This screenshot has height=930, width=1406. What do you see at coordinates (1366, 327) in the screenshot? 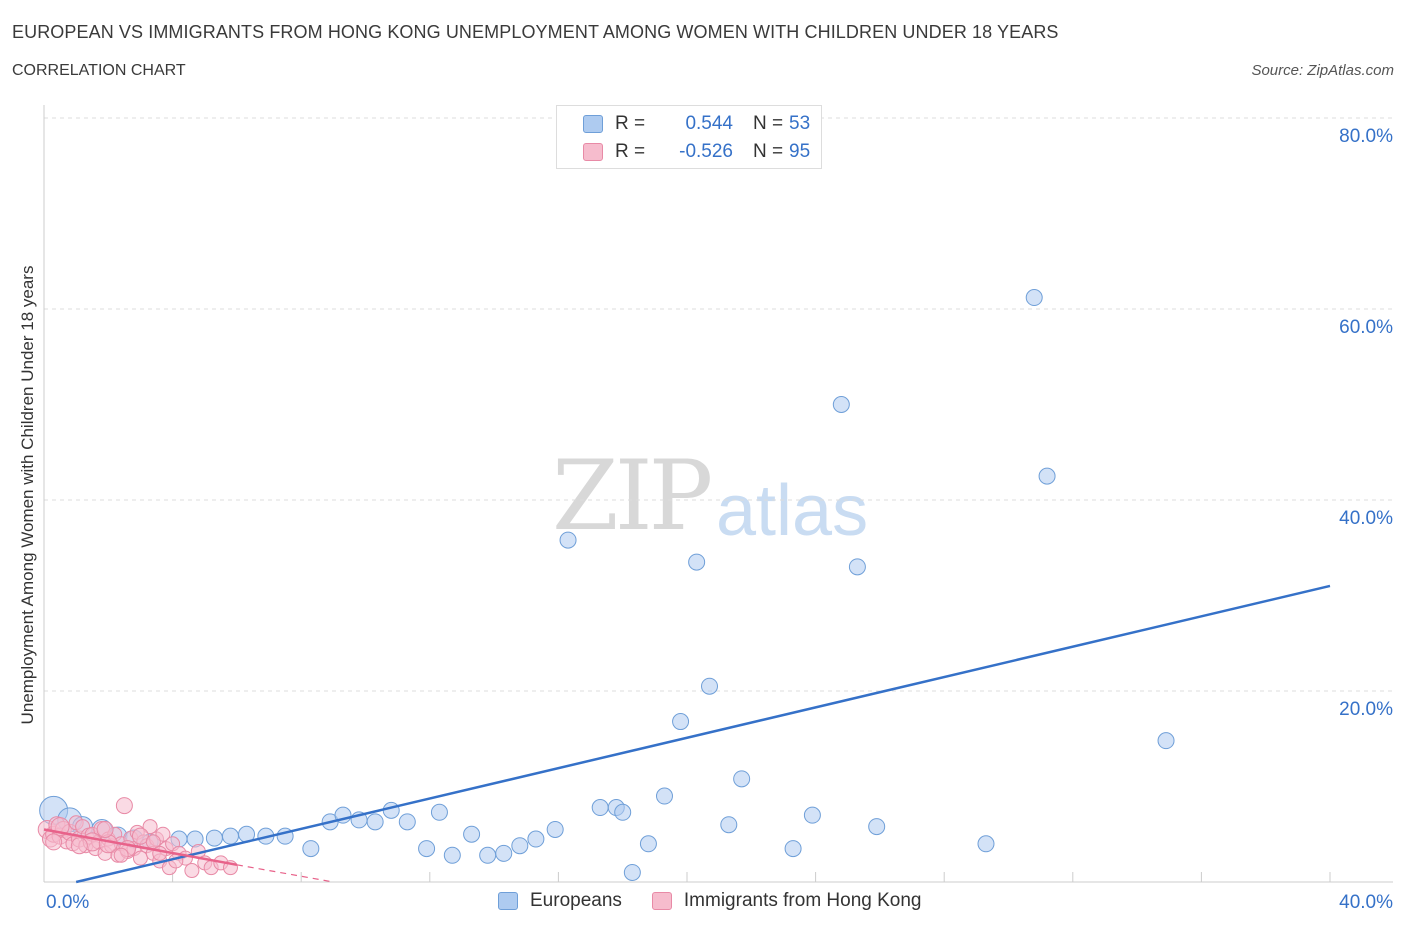
I see `y-tick-label: 60.0%` at bounding box center [1366, 327].